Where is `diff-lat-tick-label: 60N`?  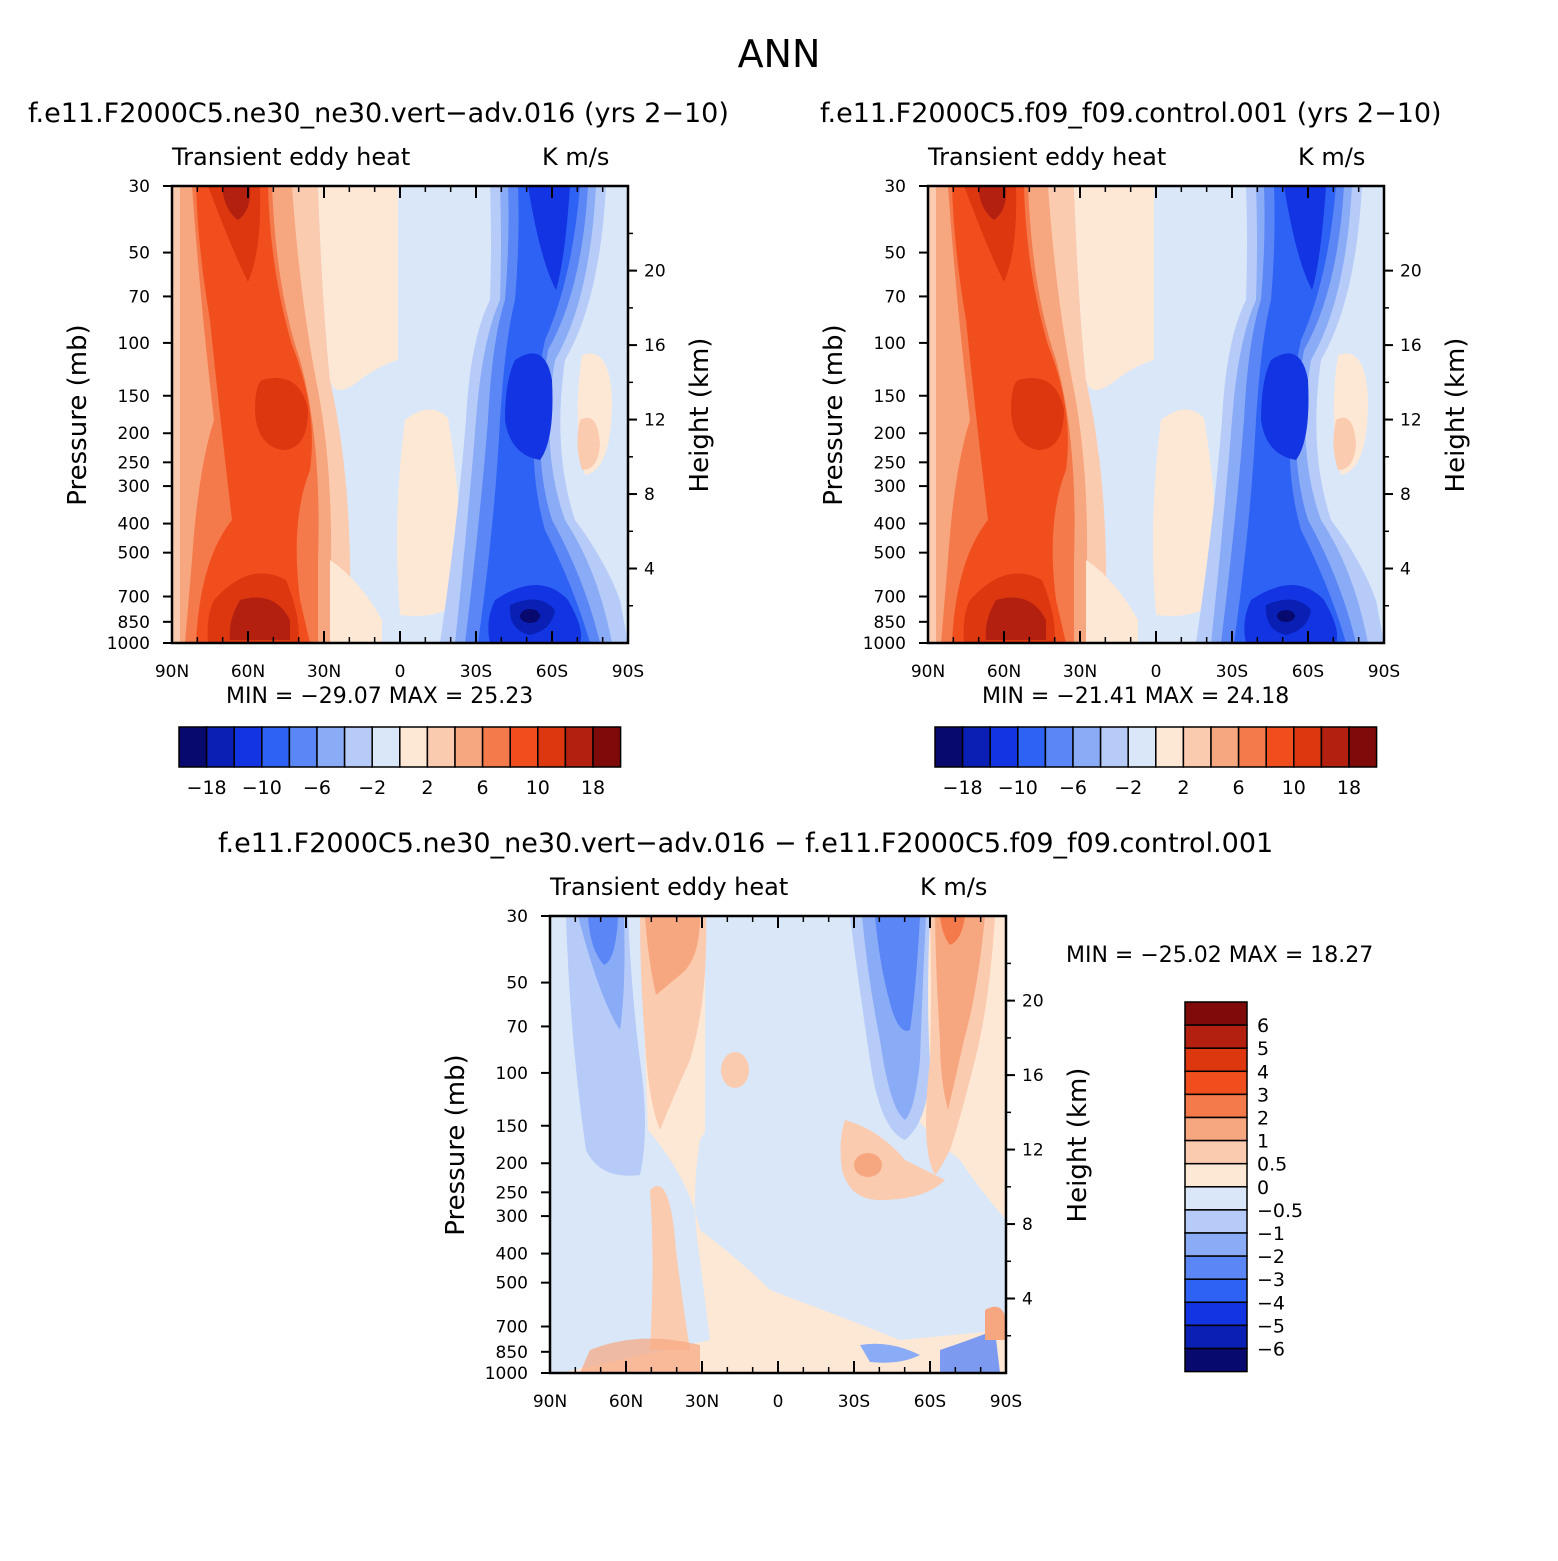
diff-lat-tick-label: 60N is located at coordinates (626, 1402).